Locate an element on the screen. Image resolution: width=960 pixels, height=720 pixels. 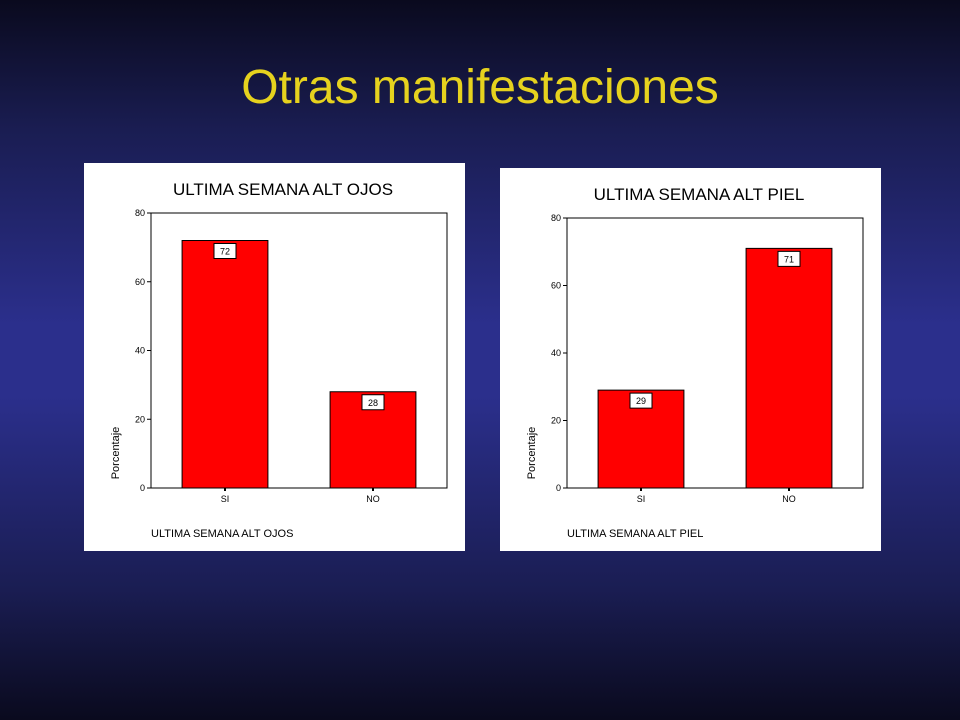
x-axis-label: ULTIMA SEMANA ALT PIEL is located at coordinates (635, 534).